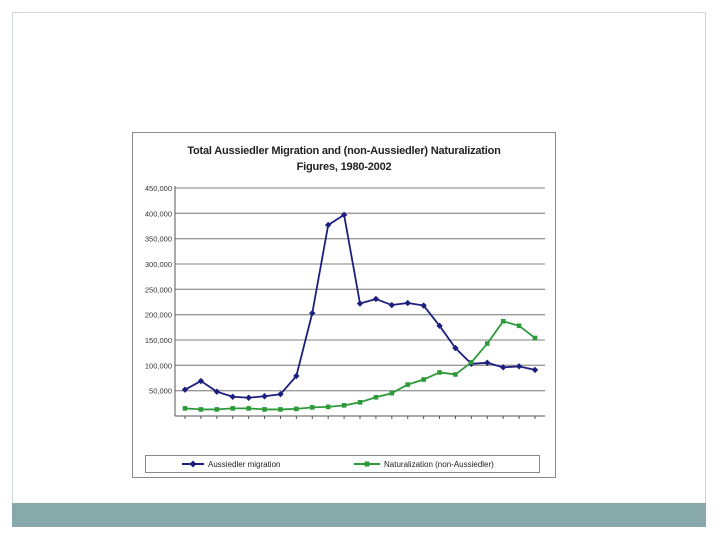 The height and width of the screenshot is (540, 720). Describe the element at coordinates (158, 289) in the screenshot. I see `y-tick-label-250000: 250,000` at that location.